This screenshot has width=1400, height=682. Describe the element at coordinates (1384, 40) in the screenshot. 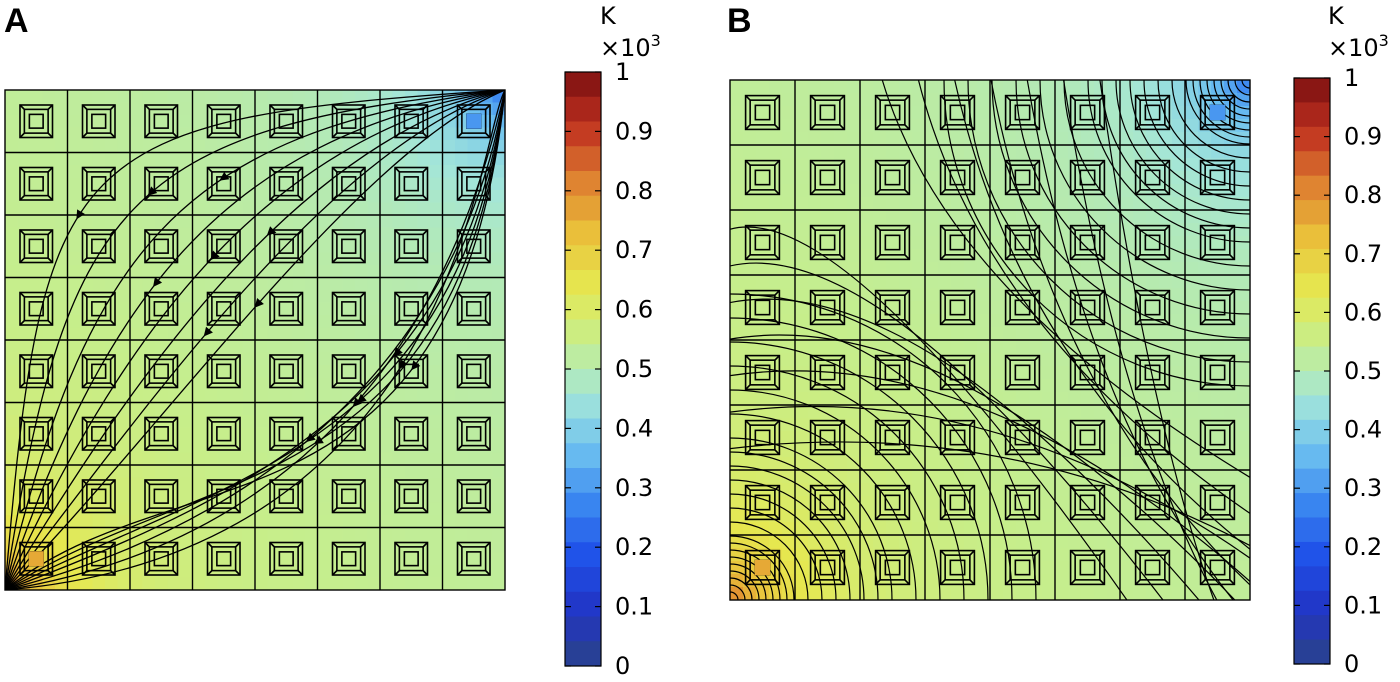

I see `colorbar-b-multiplier-exp: 3` at that location.